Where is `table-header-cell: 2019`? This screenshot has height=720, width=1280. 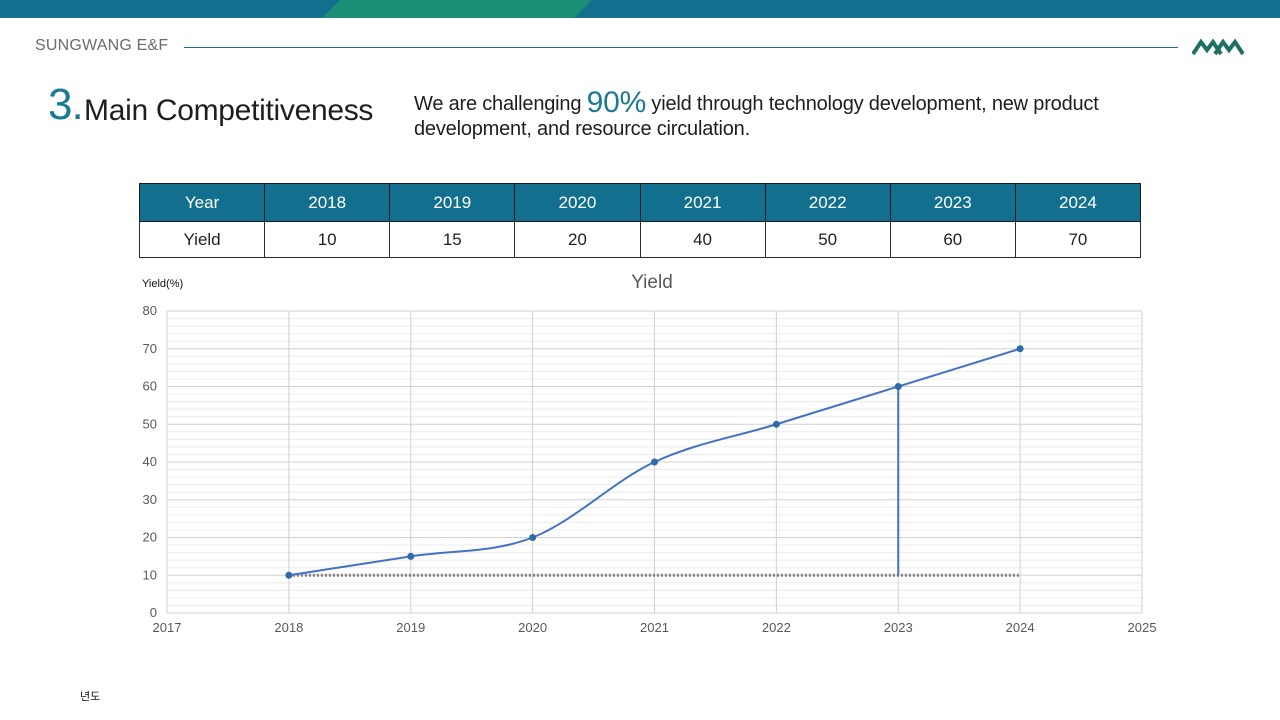 table-header-cell: 2019 is located at coordinates (452, 202).